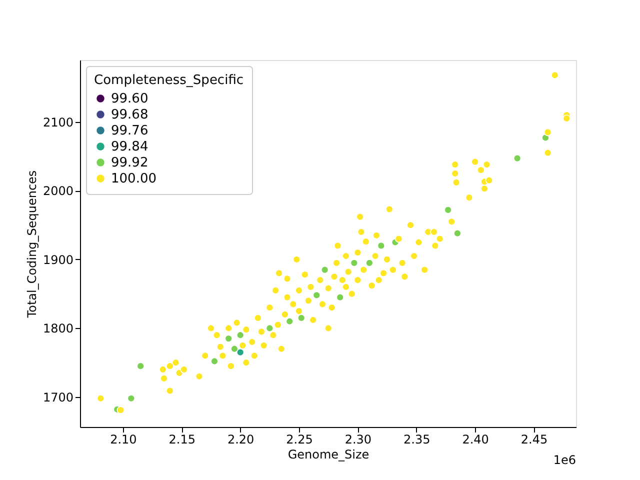 The width and height of the screenshot is (640, 480). I want to click on y-tick-label: 1900, so click(58, 259).